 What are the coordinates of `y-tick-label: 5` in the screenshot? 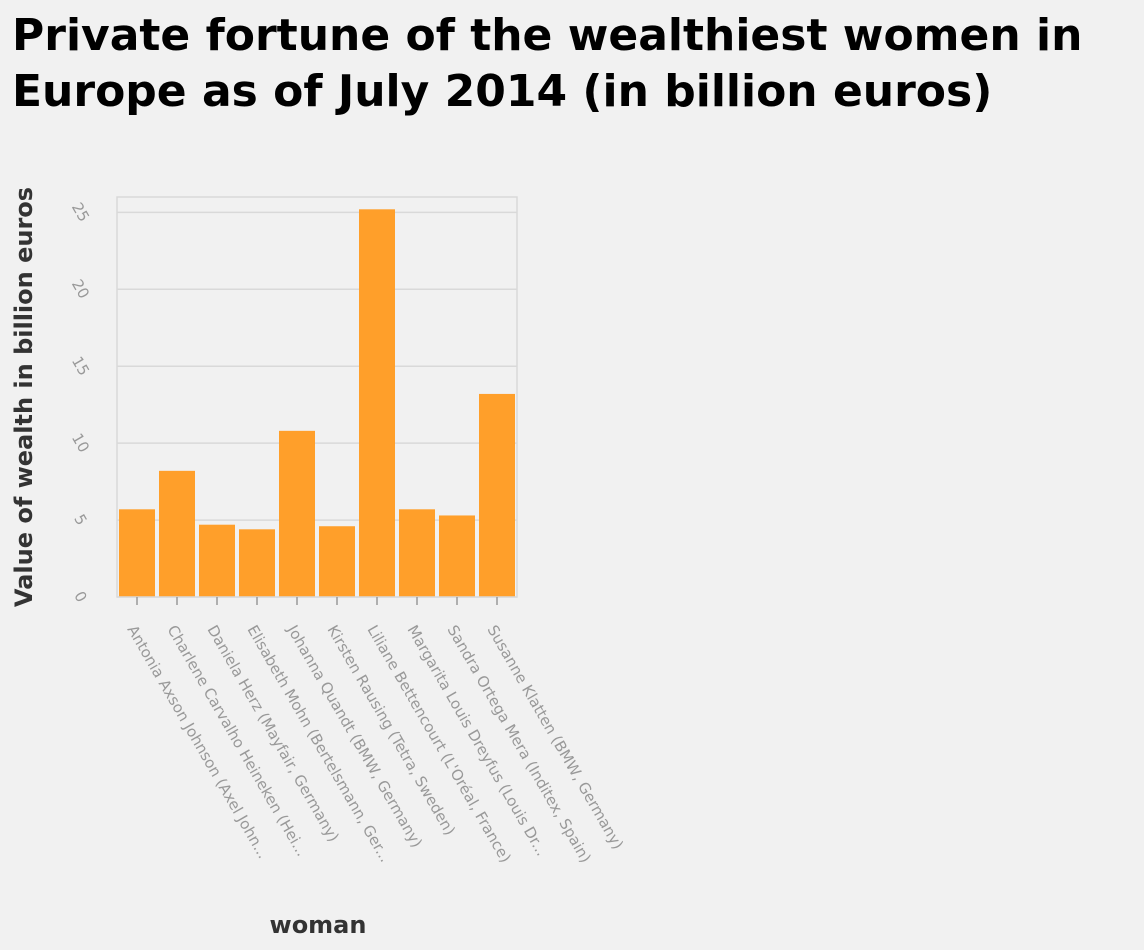 It's located at (80, 519).